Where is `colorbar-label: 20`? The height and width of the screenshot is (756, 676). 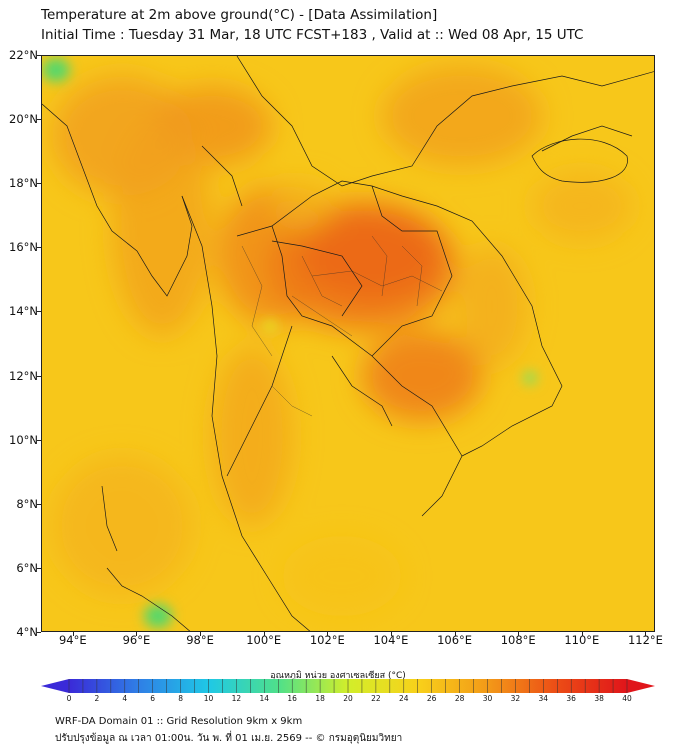 colorbar-label: 20 is located at coordinates (348, 698).